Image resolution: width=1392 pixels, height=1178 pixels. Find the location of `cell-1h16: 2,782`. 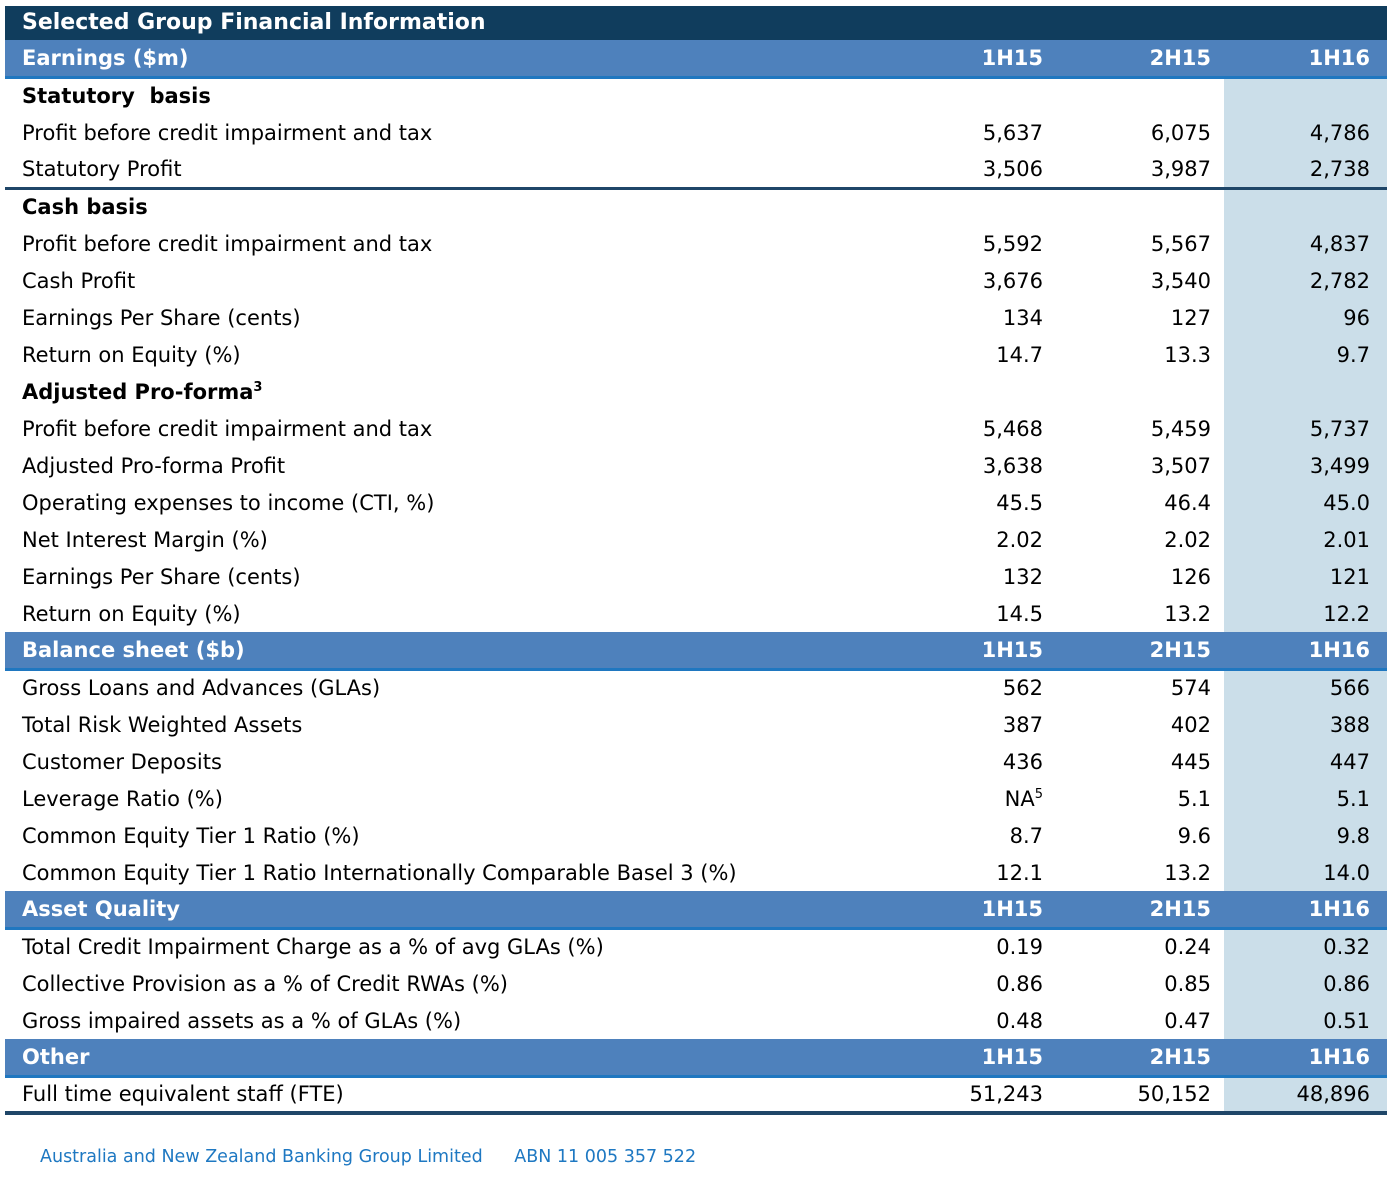

cell-1h16: 2,782 is located at coordinates (1305, 280).